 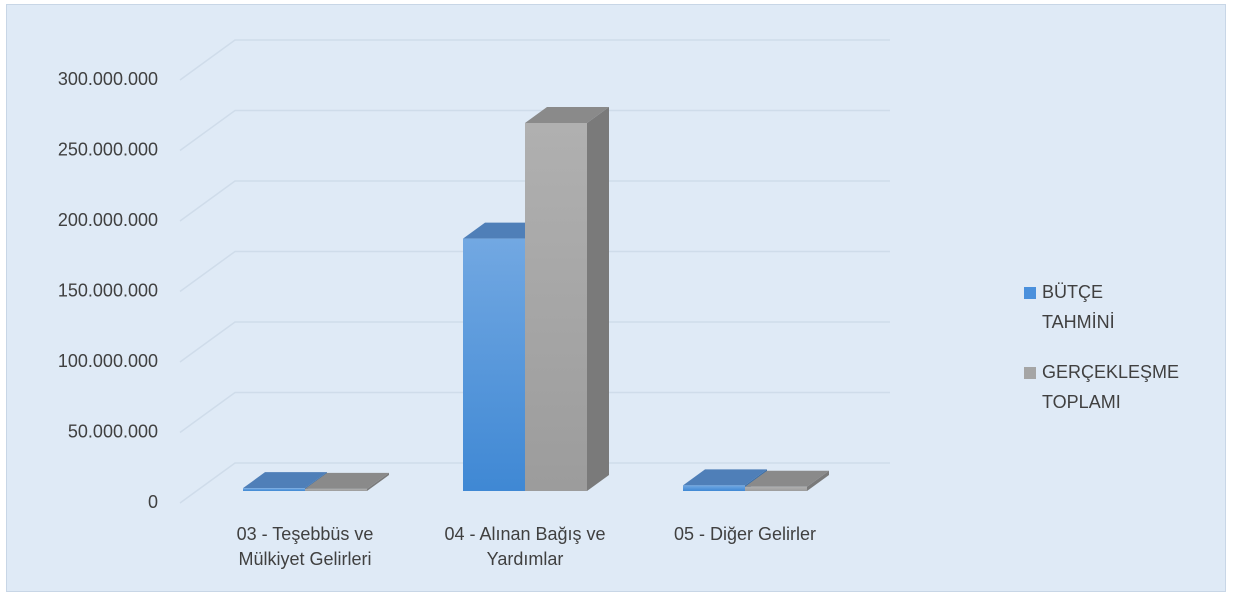 I want to click on x-tick-label: 03 - Teşebbüs ve Mülkiyet Gelirleri, so click(x=305, y=546).